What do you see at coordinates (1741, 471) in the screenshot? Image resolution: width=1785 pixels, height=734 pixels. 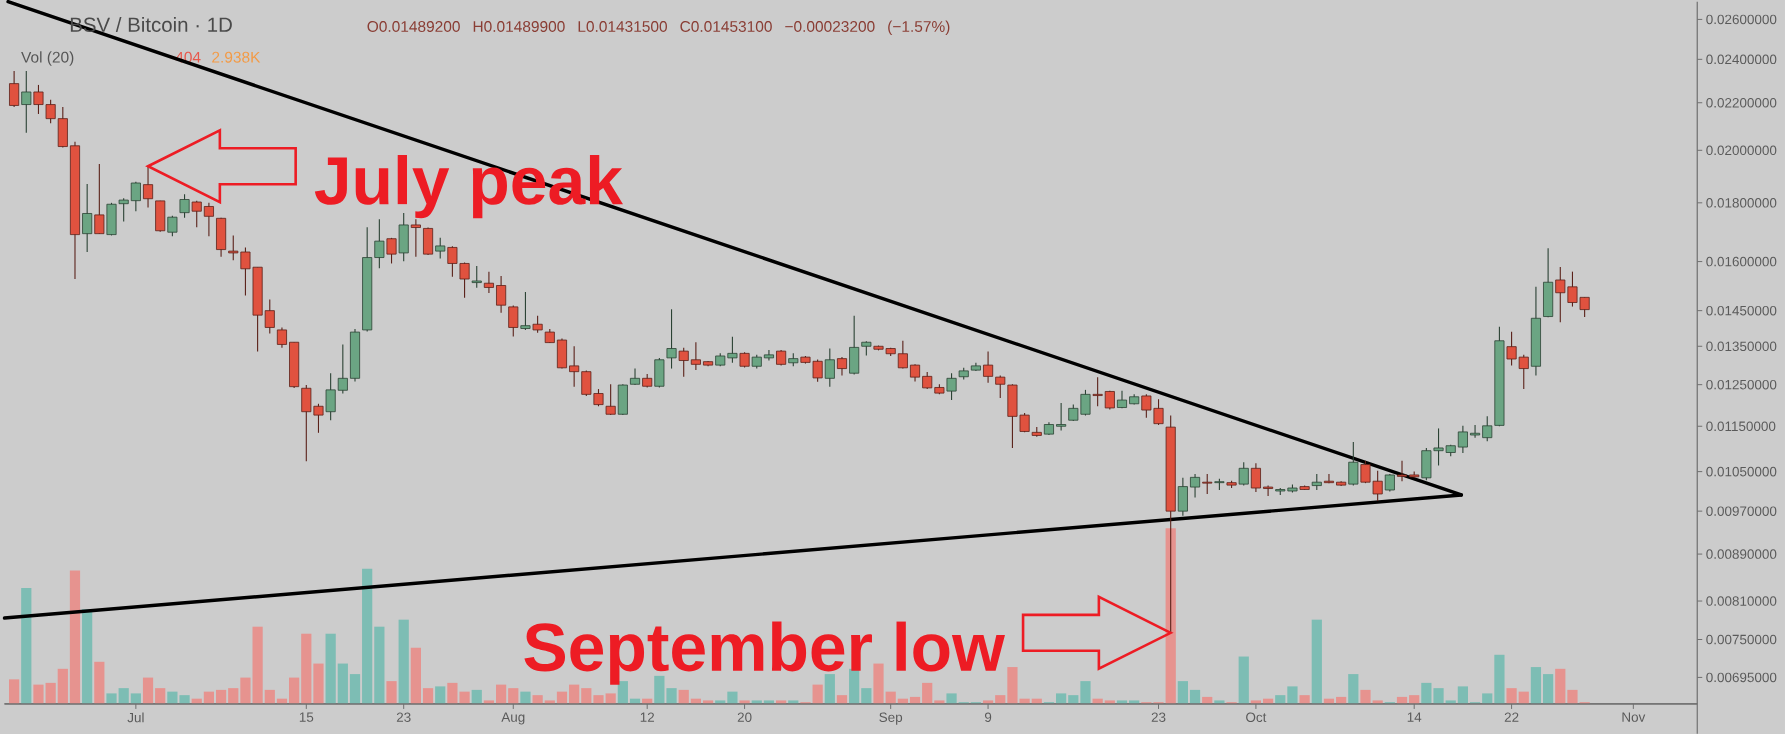 I see `y-tick-label: 0.01050000` at bounding box center [1741, 471].